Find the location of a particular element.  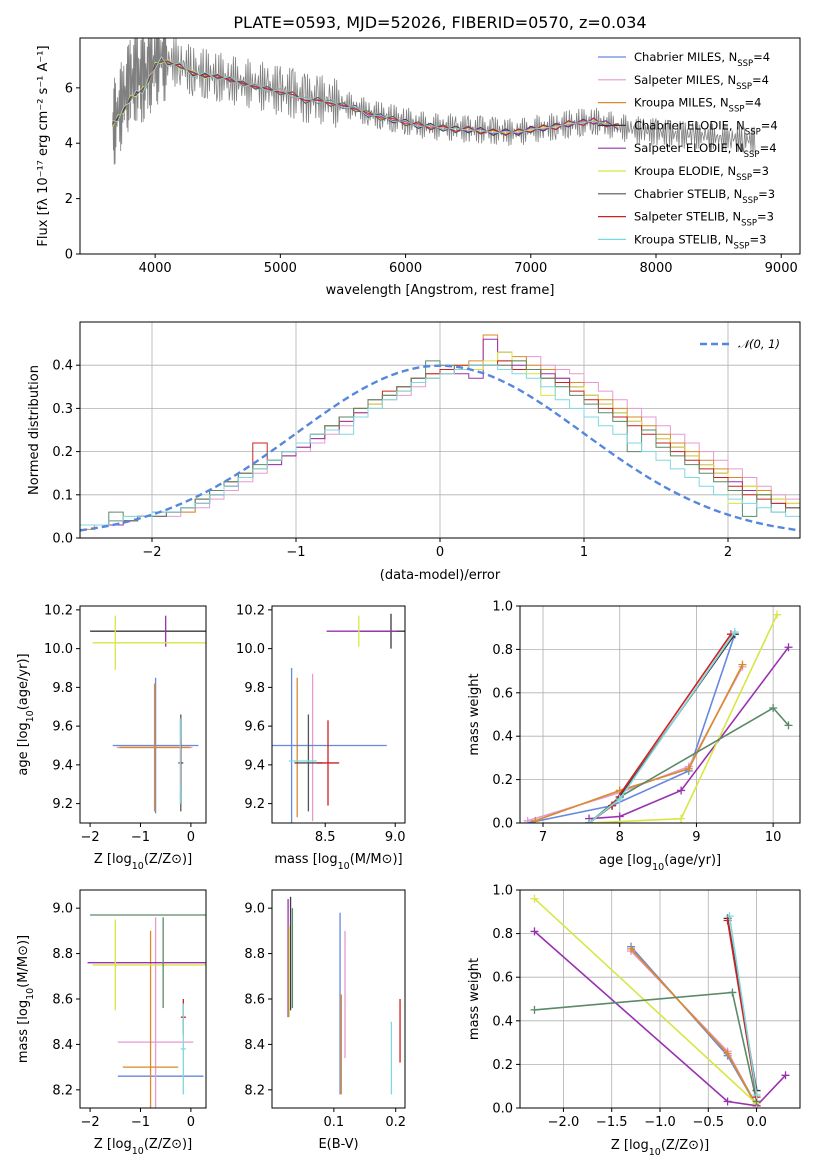

y-tick-label: 0 is located at coordinates (69, 255).